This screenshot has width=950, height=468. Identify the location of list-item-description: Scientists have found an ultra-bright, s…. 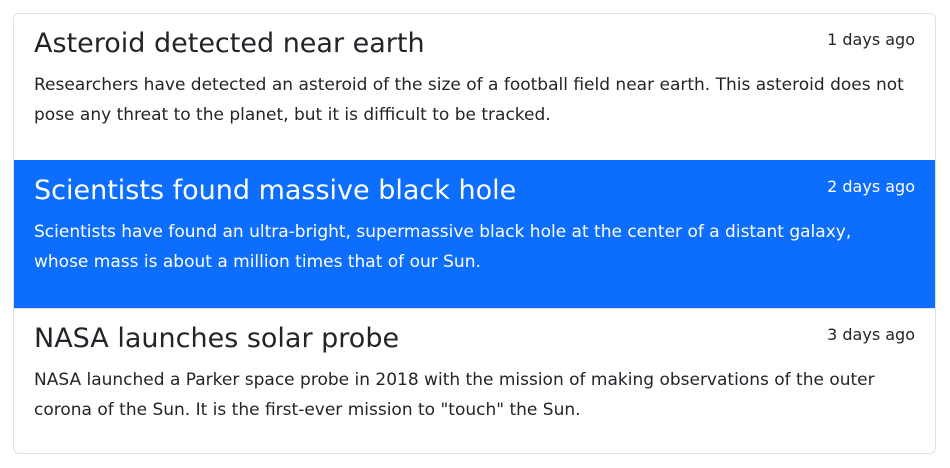
(443, 247).